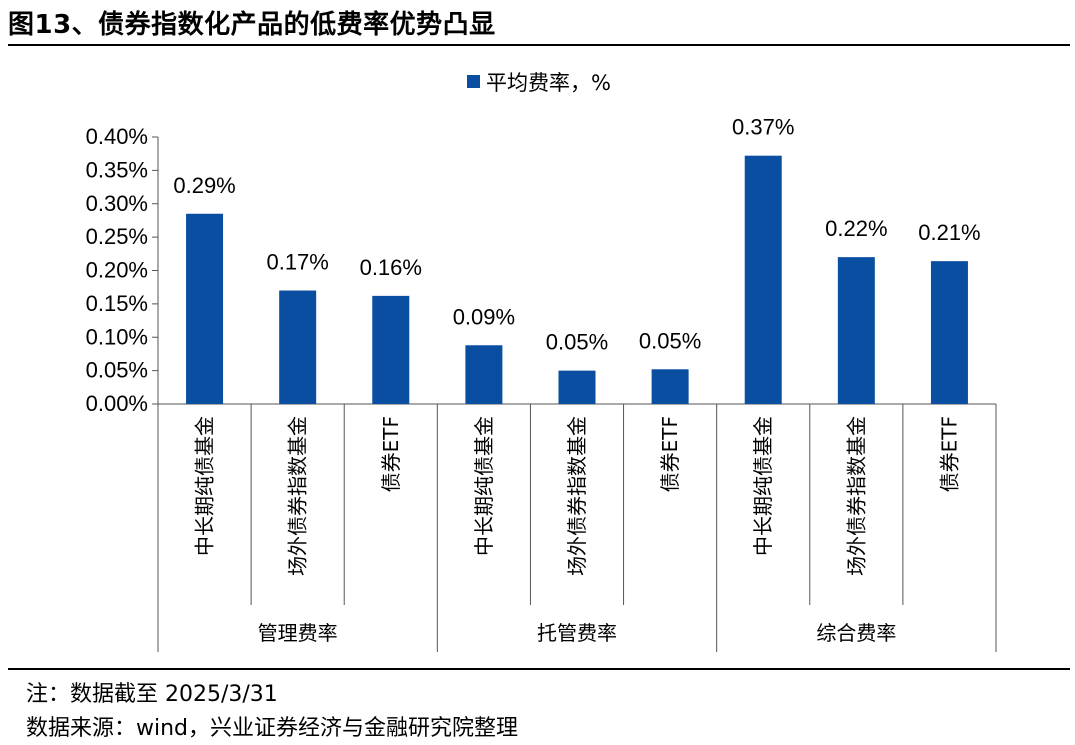  What do you see at coordinates (117, 370) in the screenshot?
I see `y-tick-label: 0.05%` at bounding box center [117, 370].